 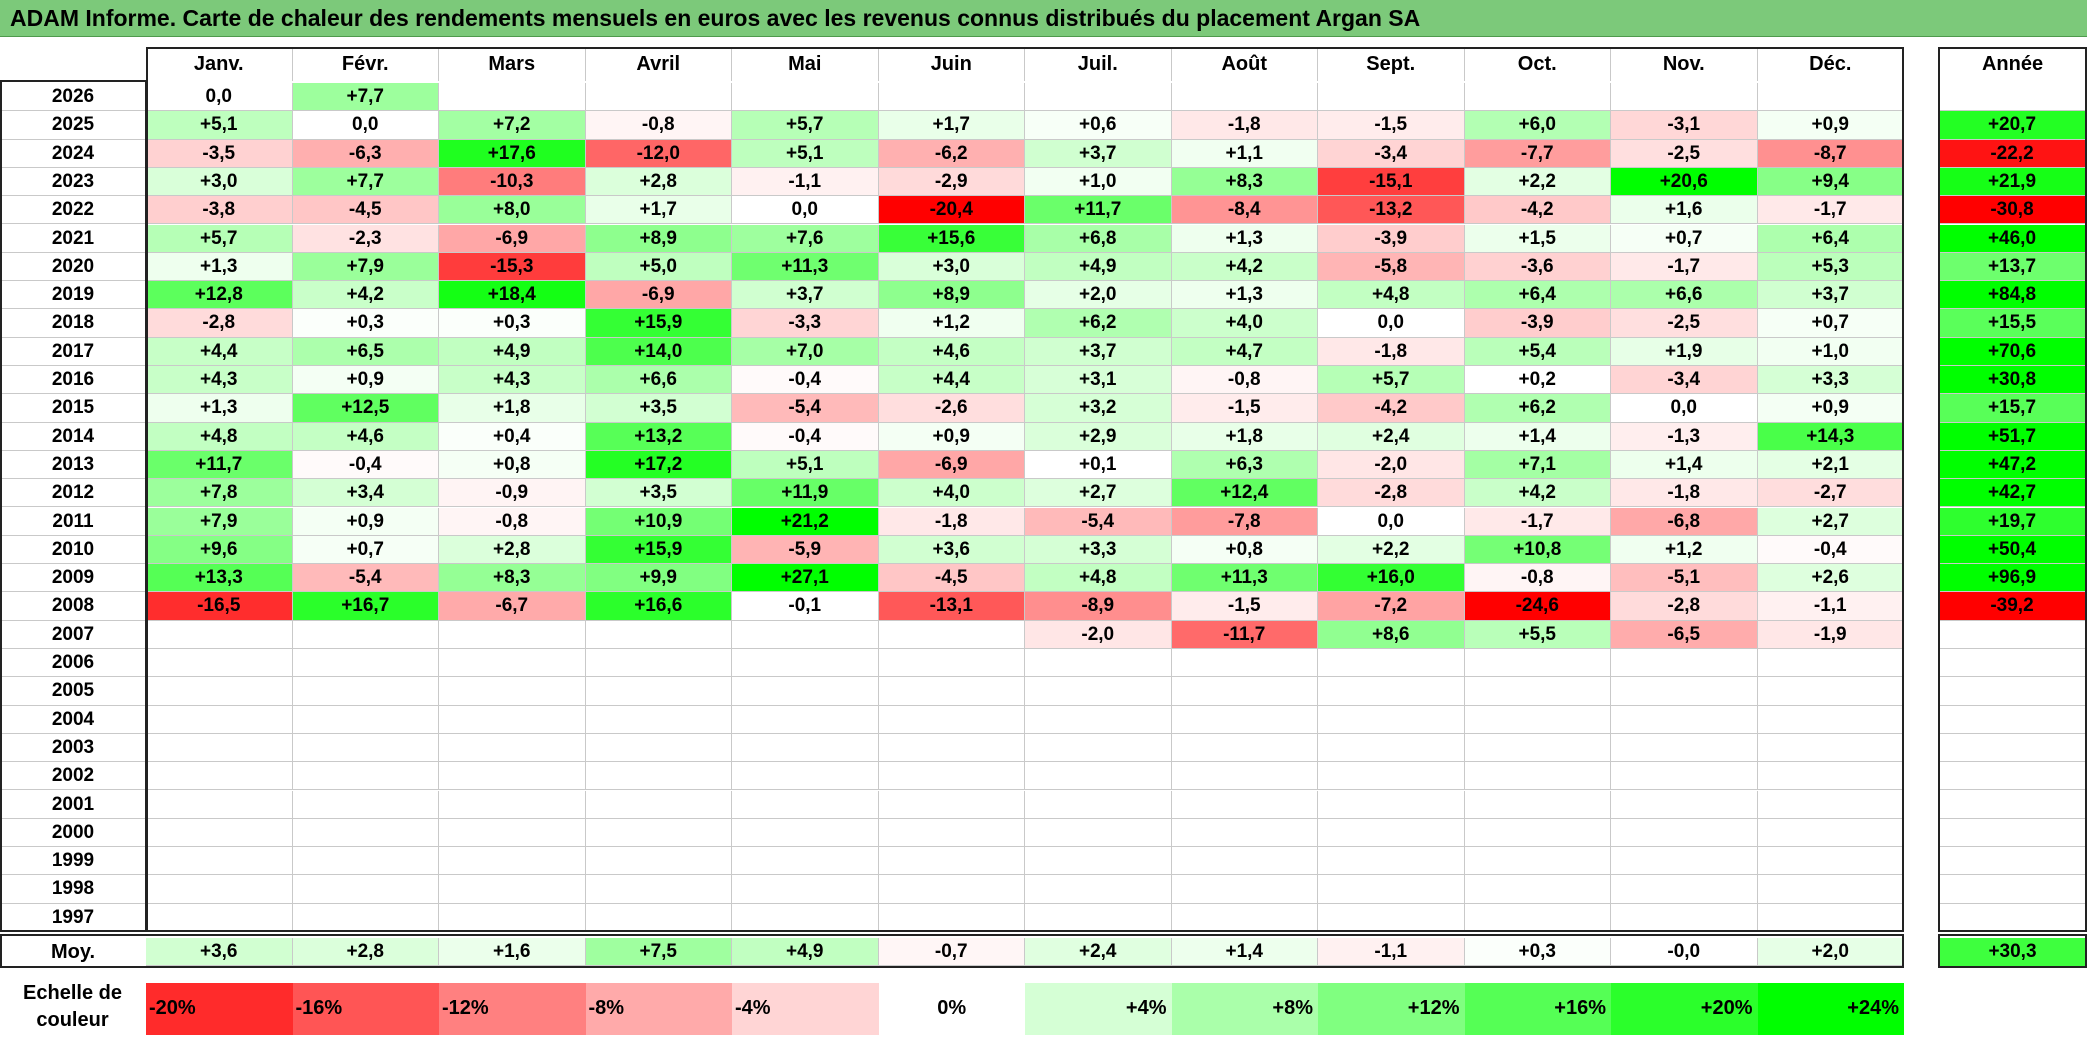 What do you see at coordinates (1830, 465) in the screenshot?
I see `heatmap-cell: +2,1` at bounding box center [1830, 465].